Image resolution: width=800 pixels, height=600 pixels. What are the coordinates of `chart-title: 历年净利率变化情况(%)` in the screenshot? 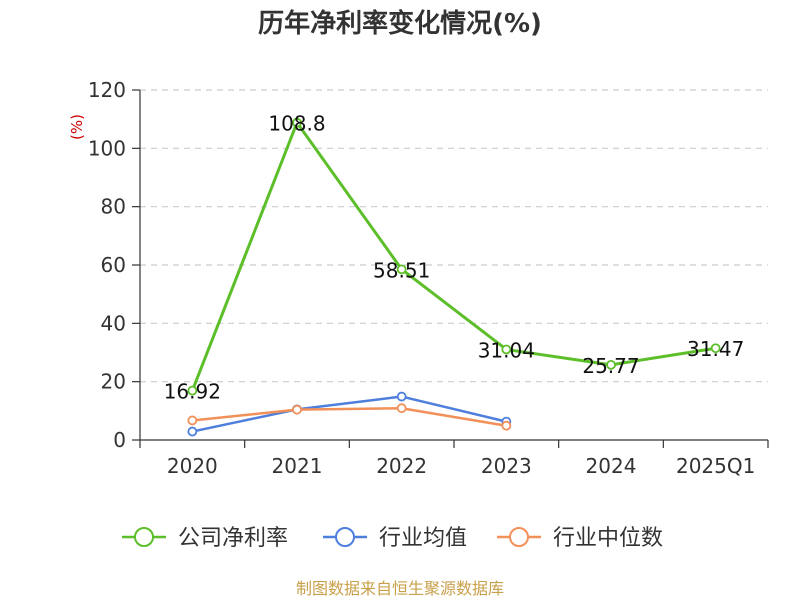 It's located at (400, 23).